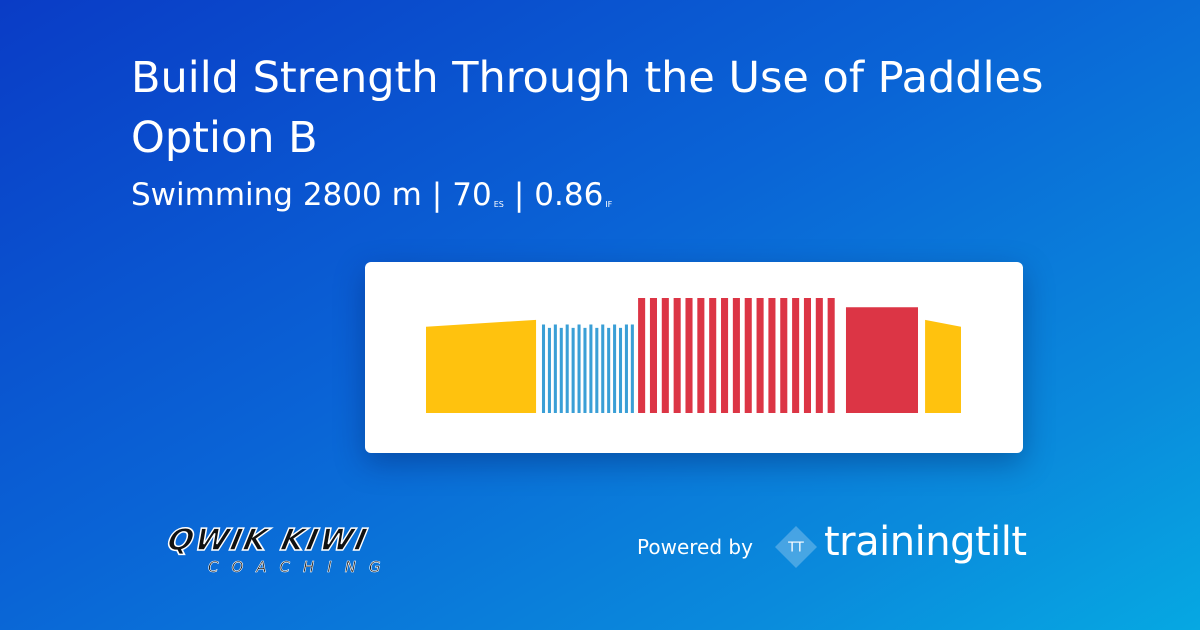 Image resolution: width=1200 pixels, height=630 pixels. Describe the element at coordinates (569, 195) in the screenshot. I see `if-value: 0.86` at that location.